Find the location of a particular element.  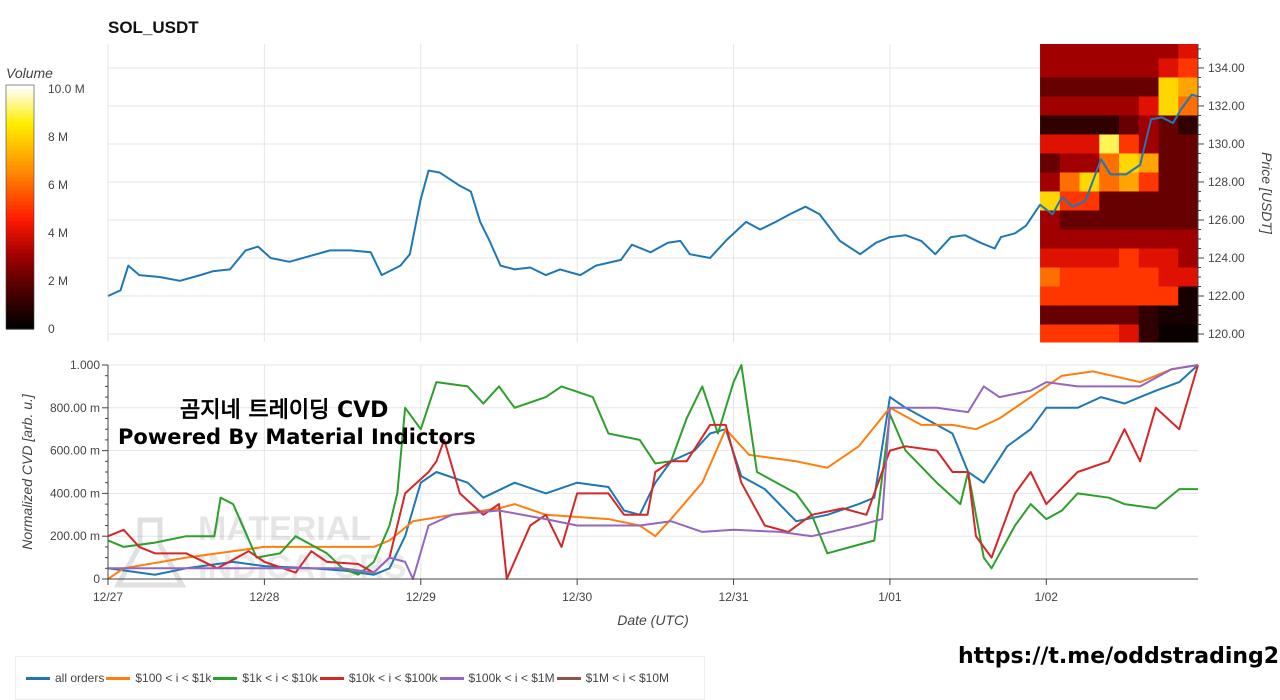

cvd-tick-label: 1.000 is located at coordinates (85, 365).